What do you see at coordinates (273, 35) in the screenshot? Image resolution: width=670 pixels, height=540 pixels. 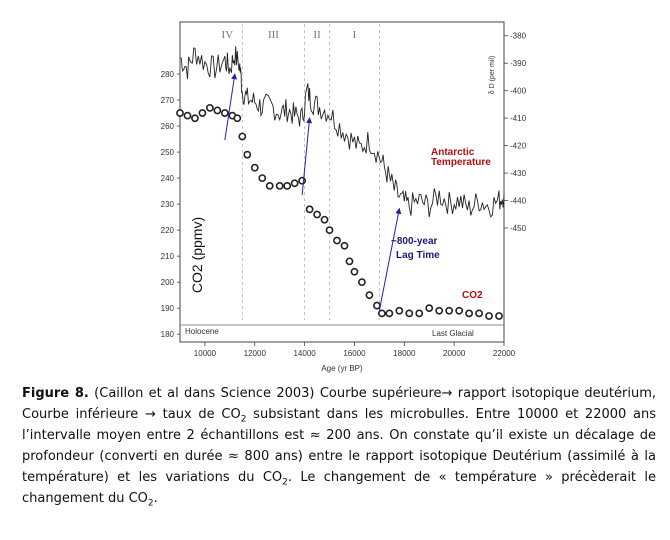 I see `period-label: III` at bounding box center [273, 35].